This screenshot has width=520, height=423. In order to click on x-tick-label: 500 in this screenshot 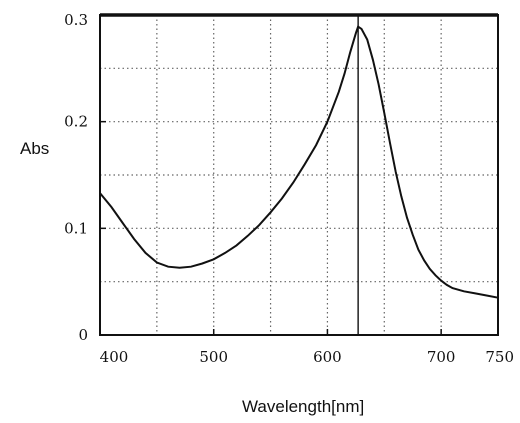, I will do `click(213, 357)`.